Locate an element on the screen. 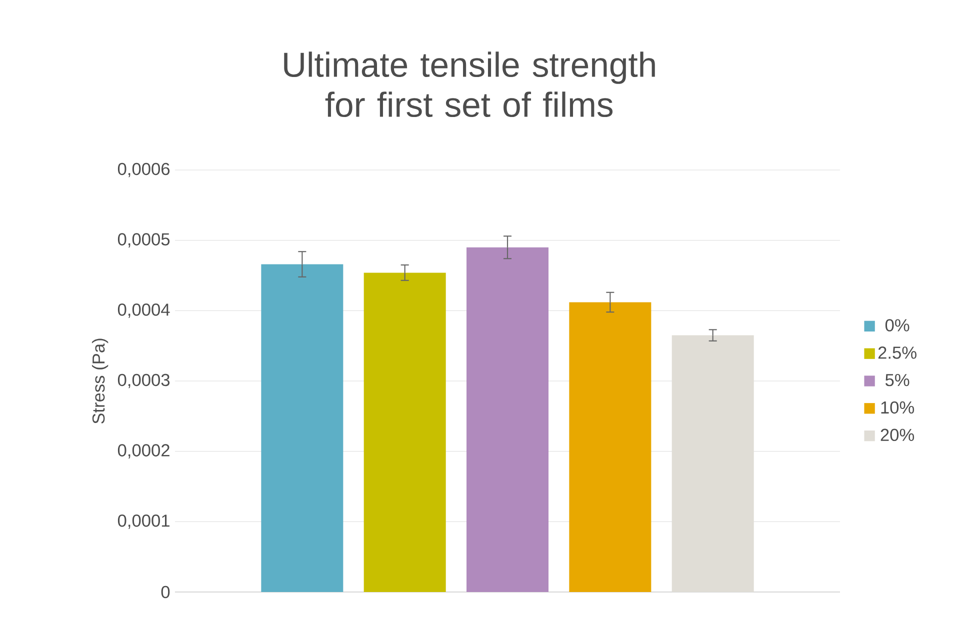 This screenshot has width=972, height=619. y-tick-label: 0,0001 is located at coordinates (144, 521).